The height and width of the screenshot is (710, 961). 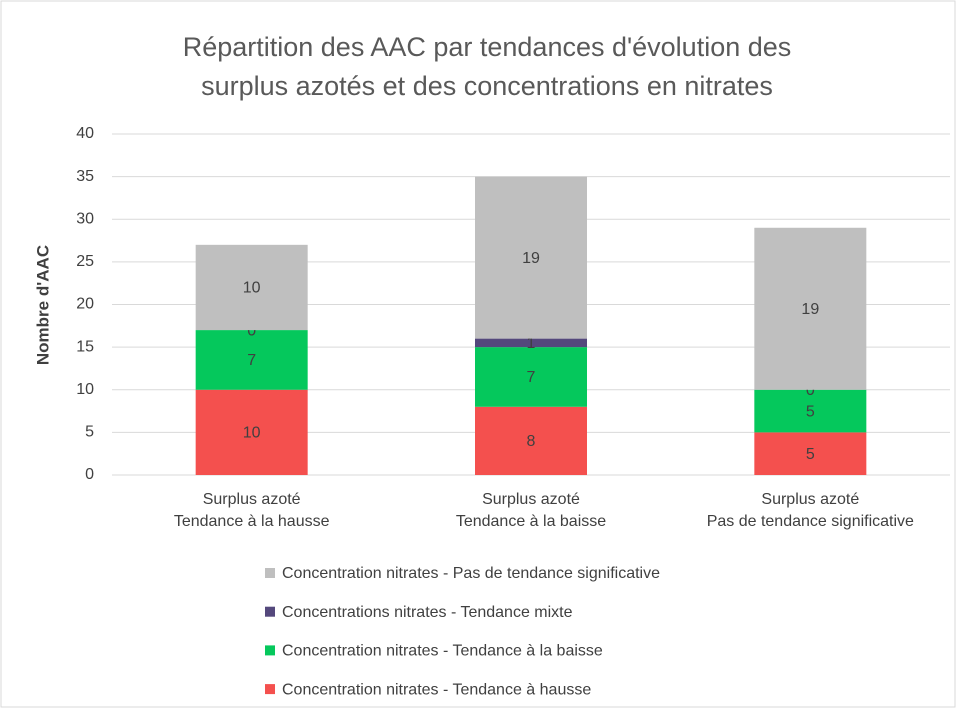 I want to click on y-tick-label: 35, so click(x=85, y=176).